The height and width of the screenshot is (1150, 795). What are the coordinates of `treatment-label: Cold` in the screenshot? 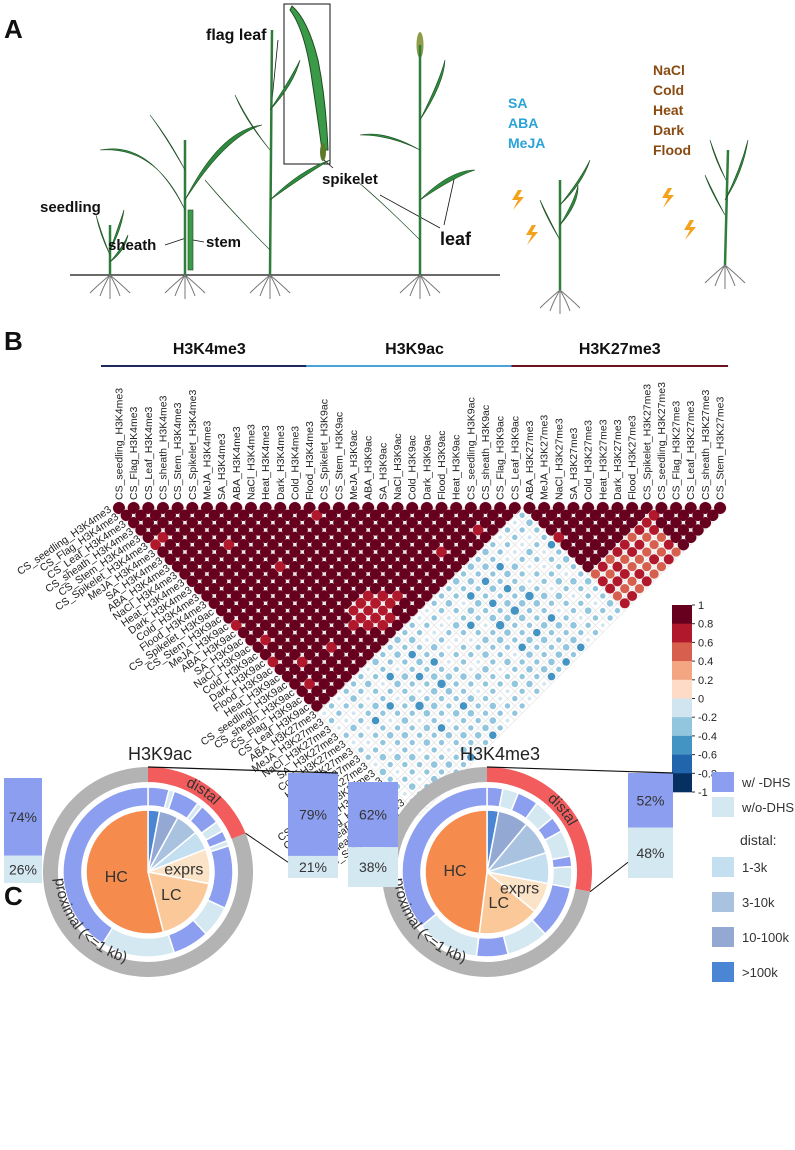 It's located at (668, 90).